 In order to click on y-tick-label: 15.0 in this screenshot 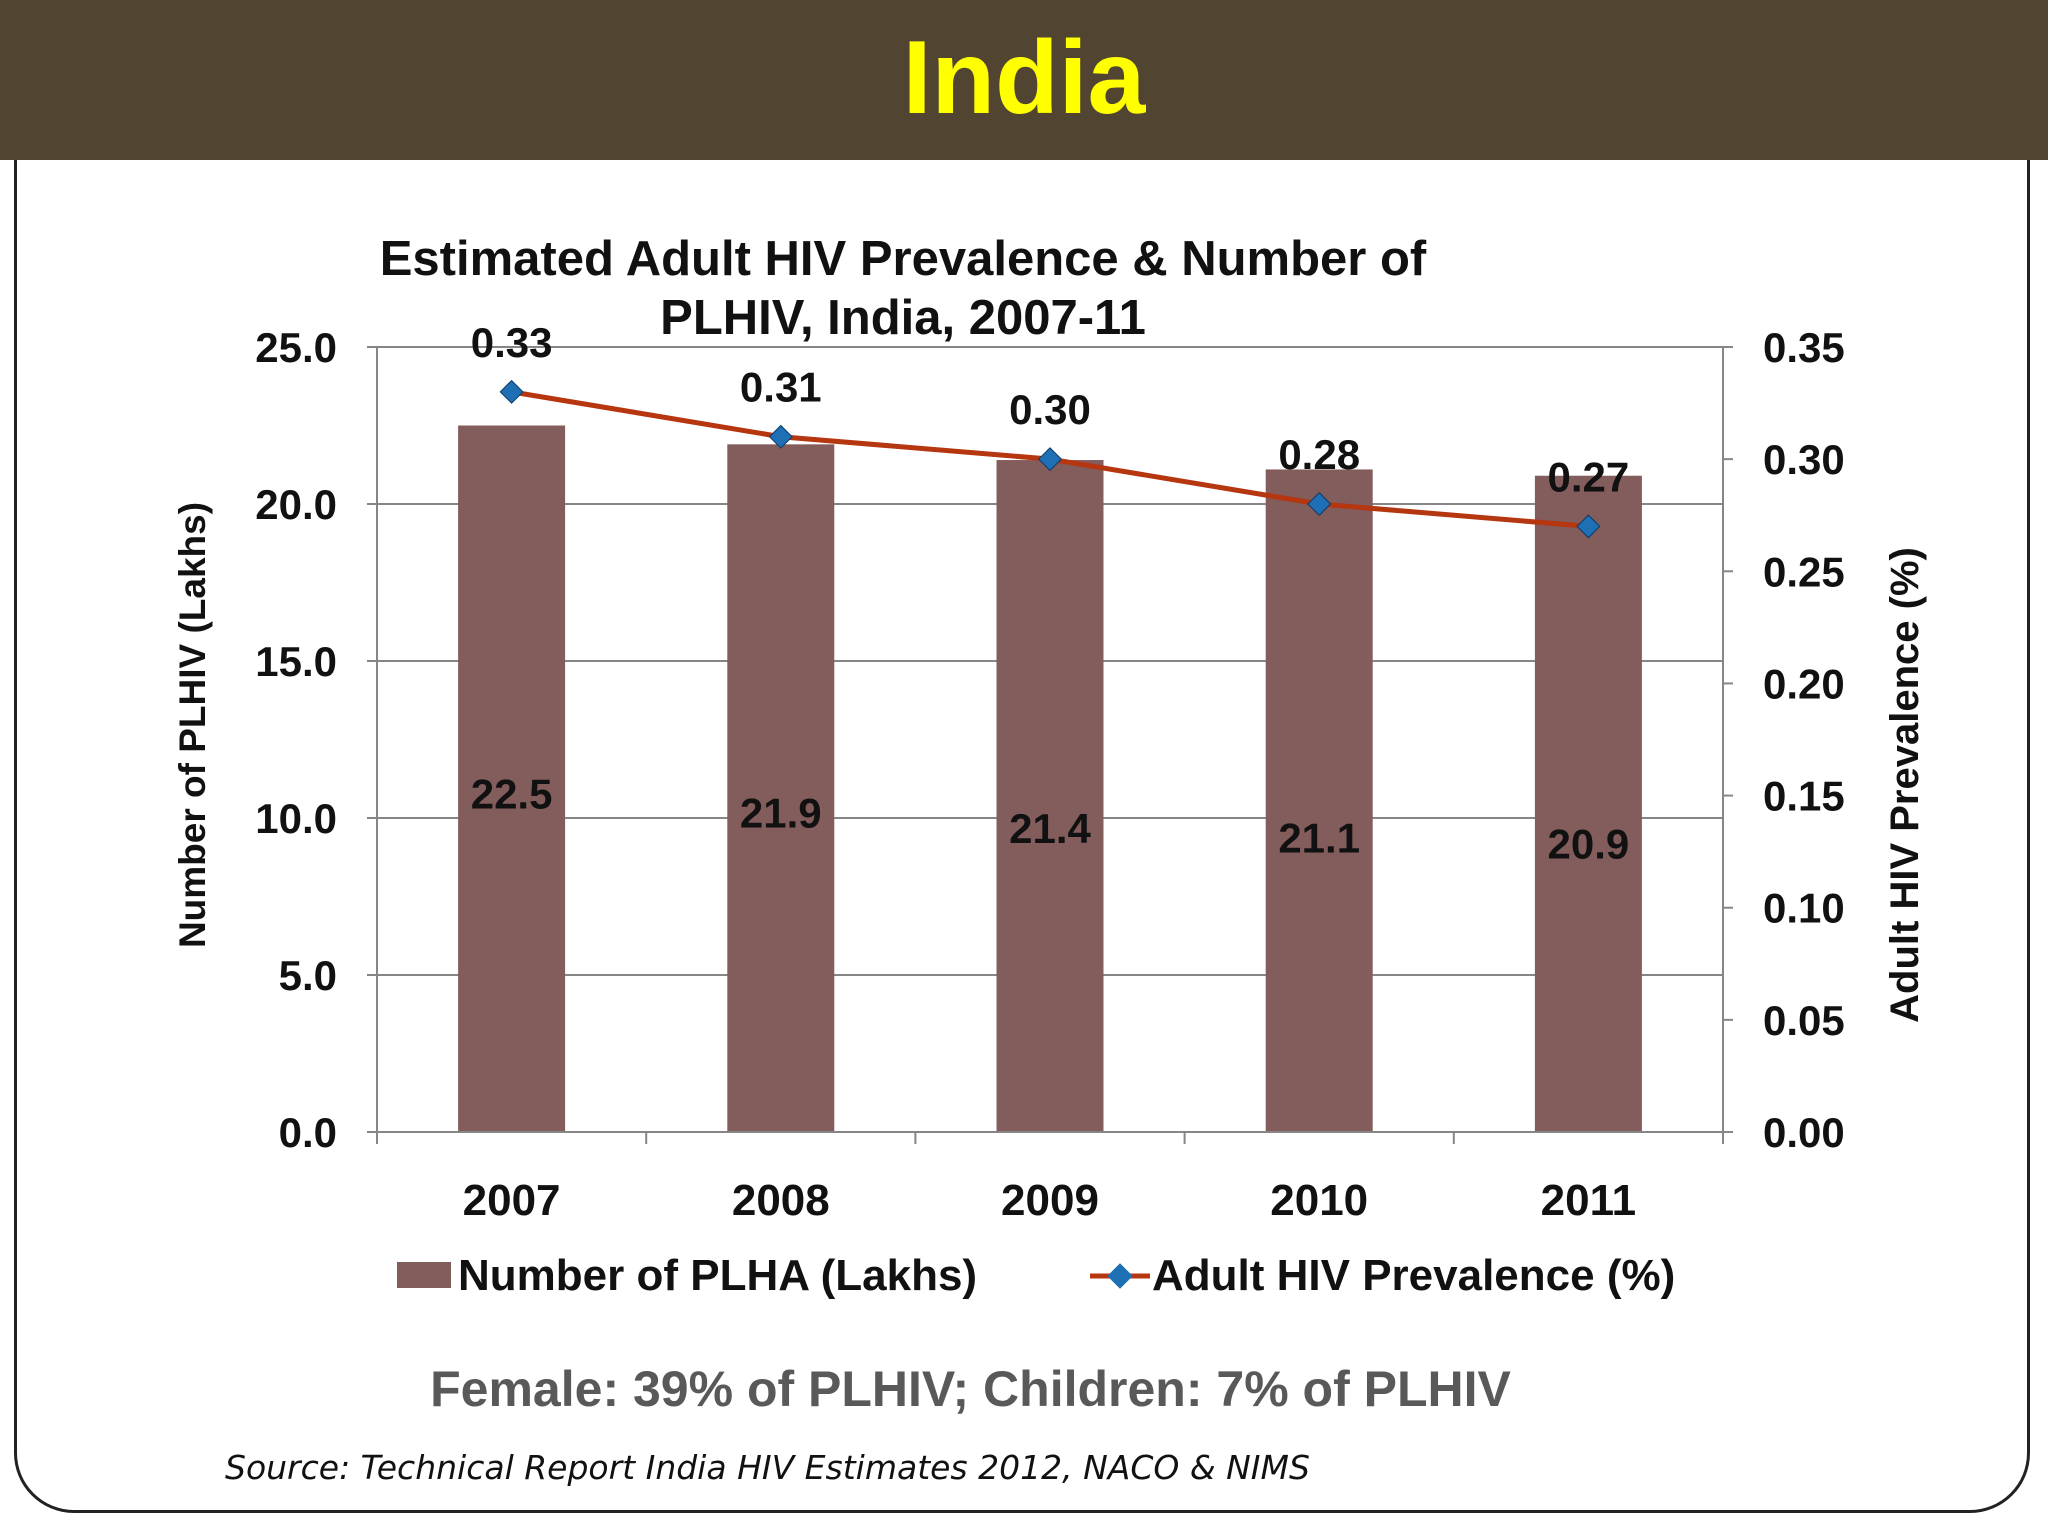, I will do `click(296, 661)`.